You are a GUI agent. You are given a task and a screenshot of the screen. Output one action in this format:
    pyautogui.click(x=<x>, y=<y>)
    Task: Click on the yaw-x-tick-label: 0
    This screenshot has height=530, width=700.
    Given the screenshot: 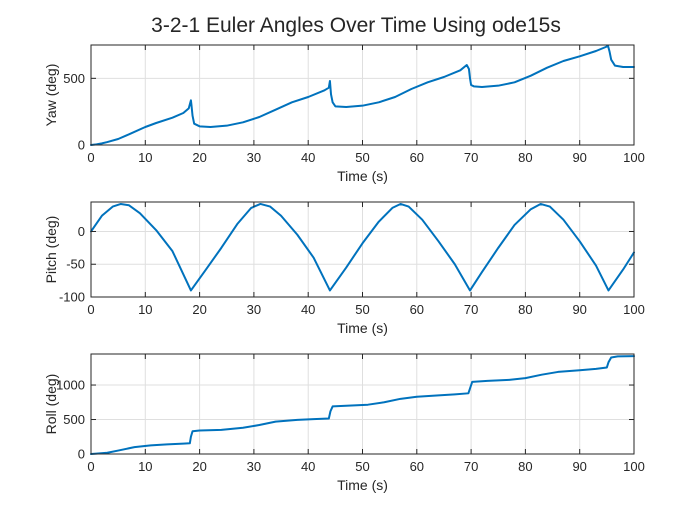 What is the action you would take?
    pyautogui.click(x=90, y=157)
    